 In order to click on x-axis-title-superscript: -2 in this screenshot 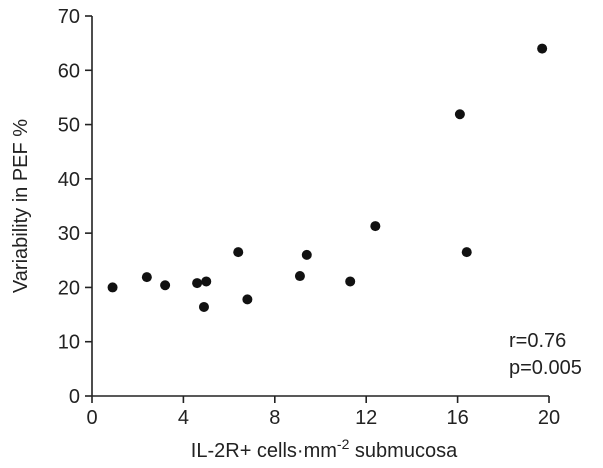, I will do `click(343, 444)`.